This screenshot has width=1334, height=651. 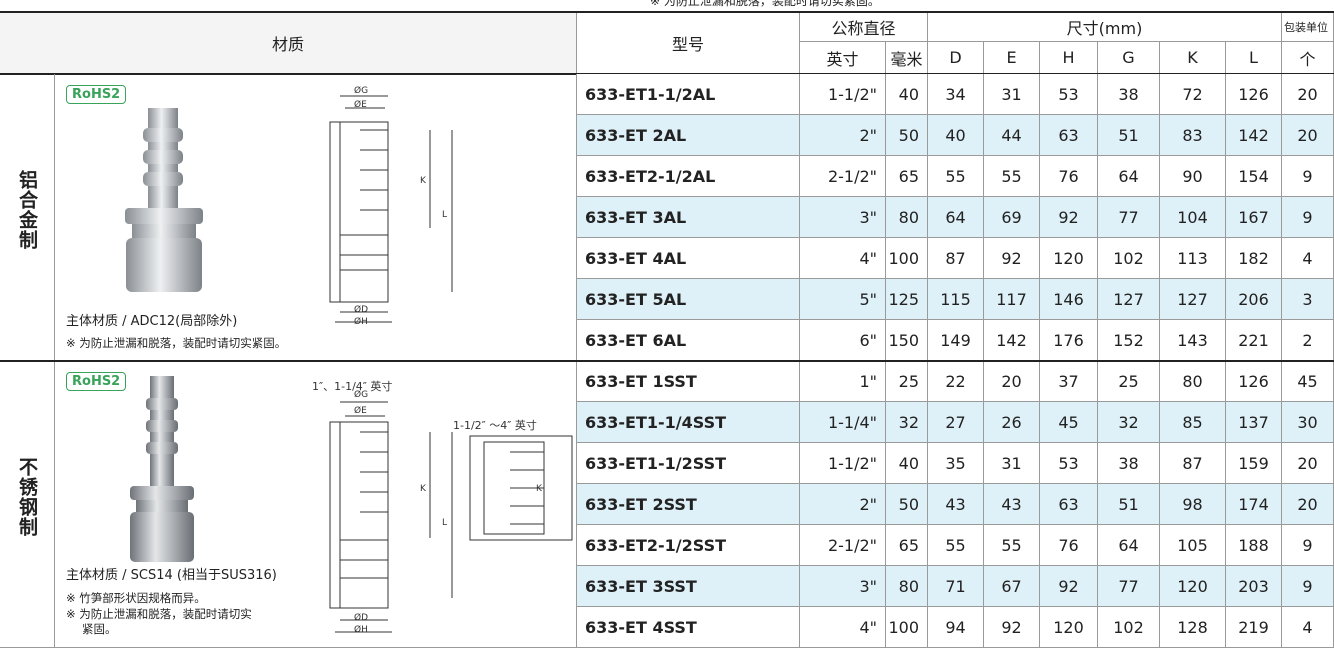 I want to click on material-note: ※ 为防止泄漏和脱落，装配时请切实, so click(x=159, y=614).